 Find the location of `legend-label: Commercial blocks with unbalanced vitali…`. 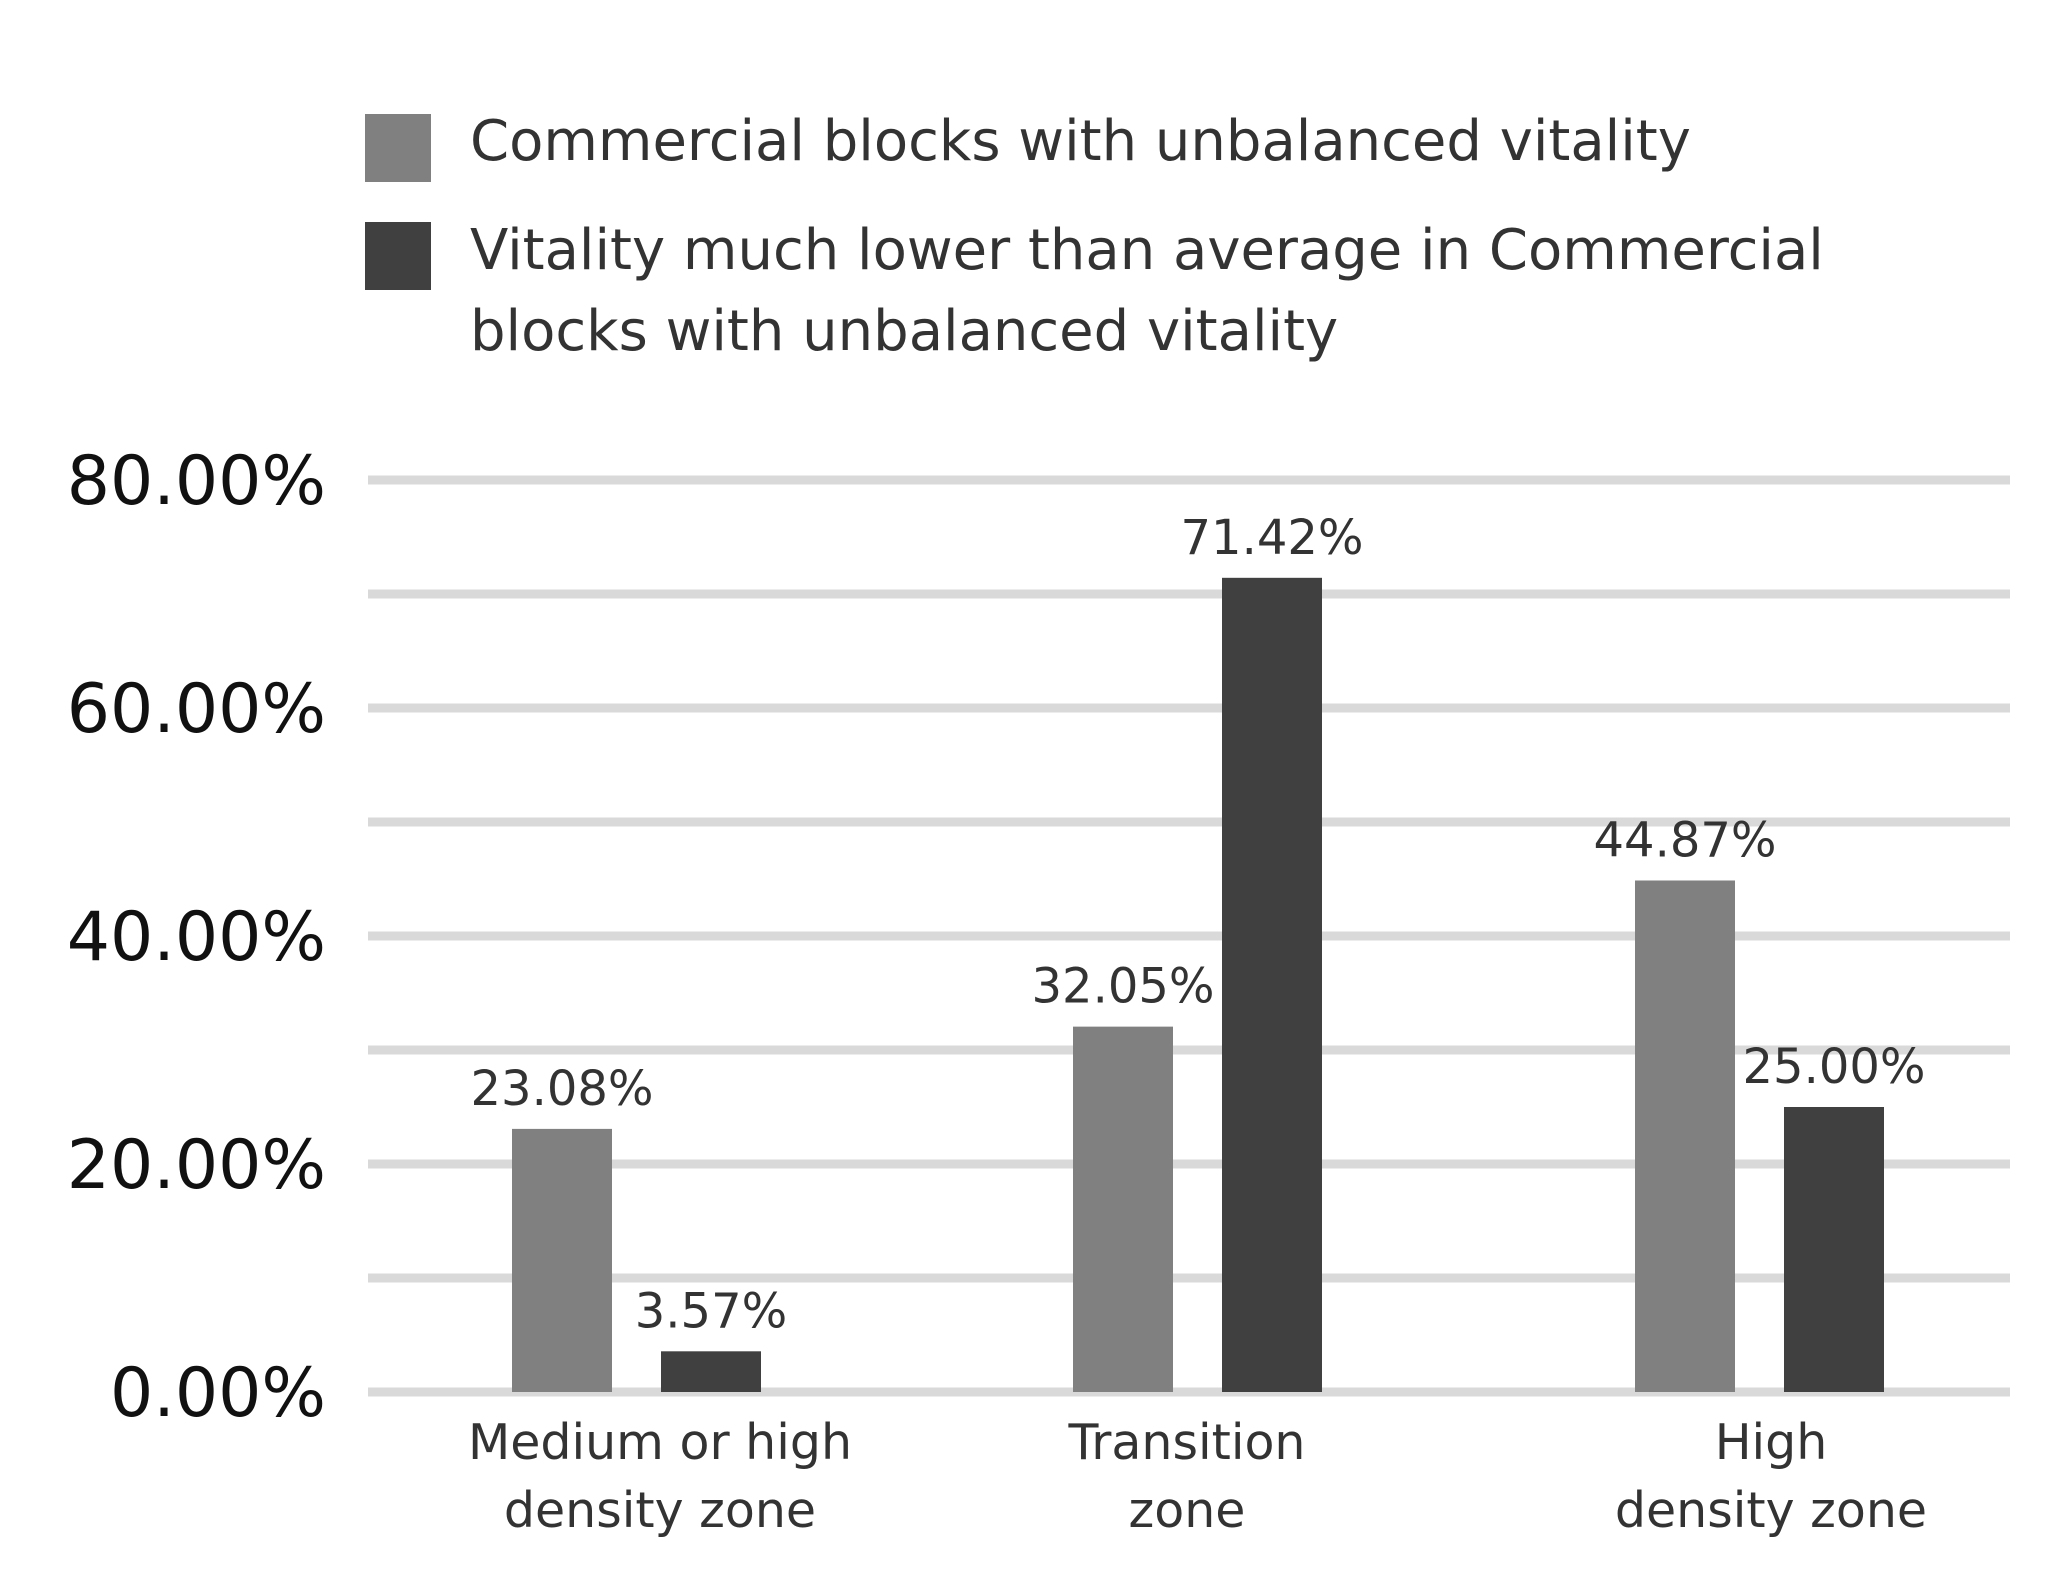

legend-label: Commercial blocks with unbalanced vitali… is located at coordinates (1080, 141).